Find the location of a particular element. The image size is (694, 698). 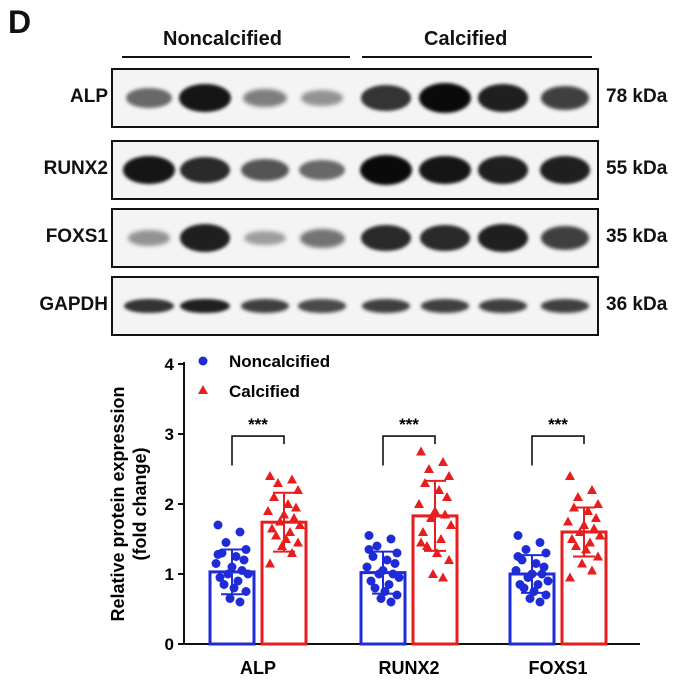

y-tick-label: 0 is located at coordinates (169, 644).